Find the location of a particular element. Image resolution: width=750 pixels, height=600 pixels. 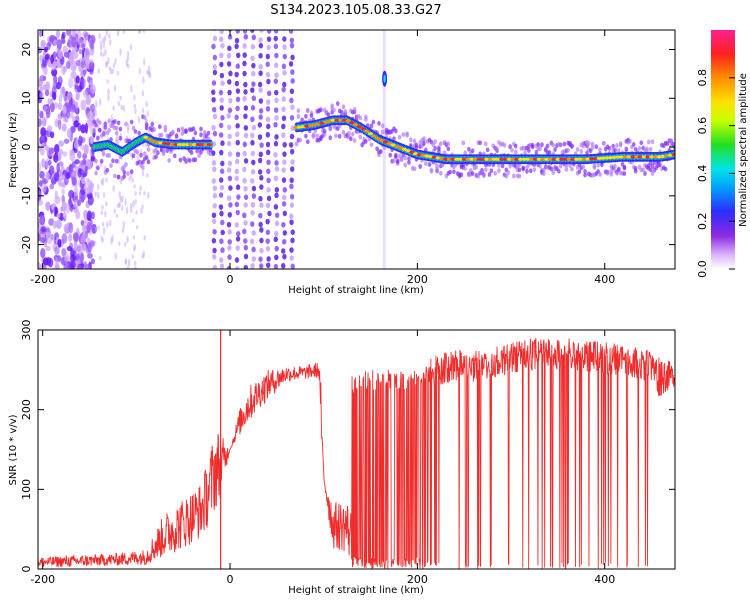

snr-ylabel: SNR (10 * v/v) is located at coordinates (13, 449).